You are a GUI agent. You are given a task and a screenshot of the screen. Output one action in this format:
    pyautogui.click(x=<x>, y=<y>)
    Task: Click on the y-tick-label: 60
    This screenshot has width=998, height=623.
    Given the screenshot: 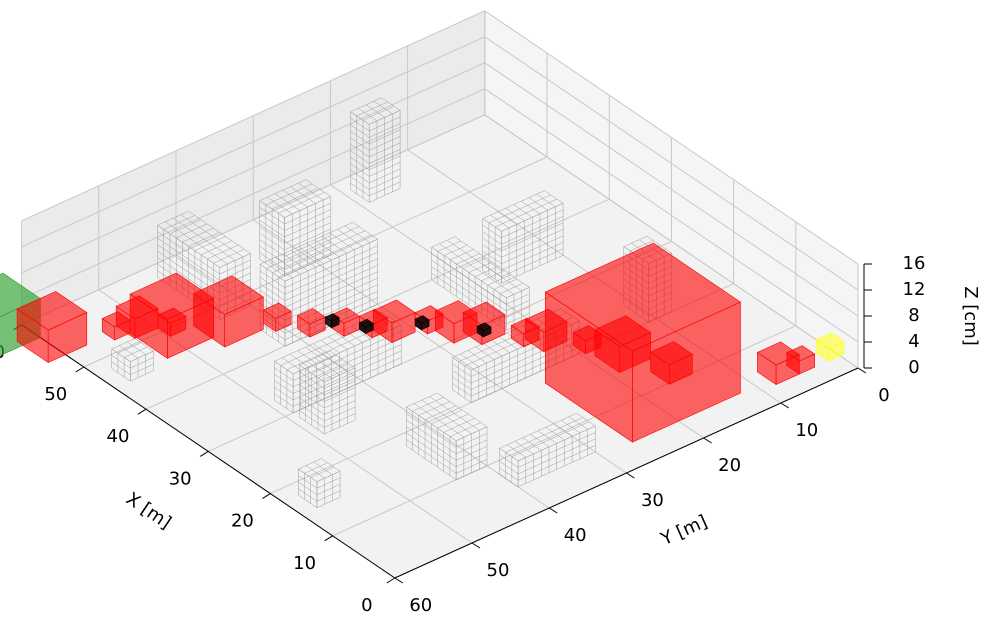 What is the action you would take?
    pyautogui.click(x=420, y=605)
    